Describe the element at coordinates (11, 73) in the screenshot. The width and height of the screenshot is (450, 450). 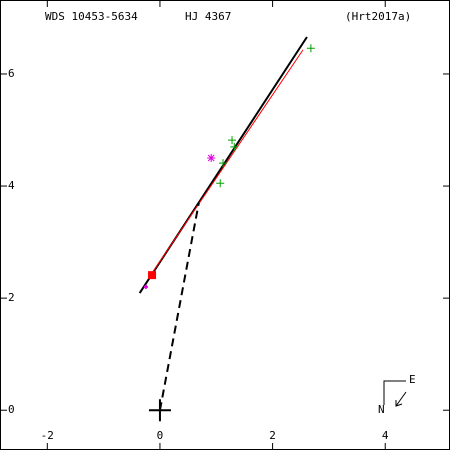
I see `y-tick-label: 6` at that location.